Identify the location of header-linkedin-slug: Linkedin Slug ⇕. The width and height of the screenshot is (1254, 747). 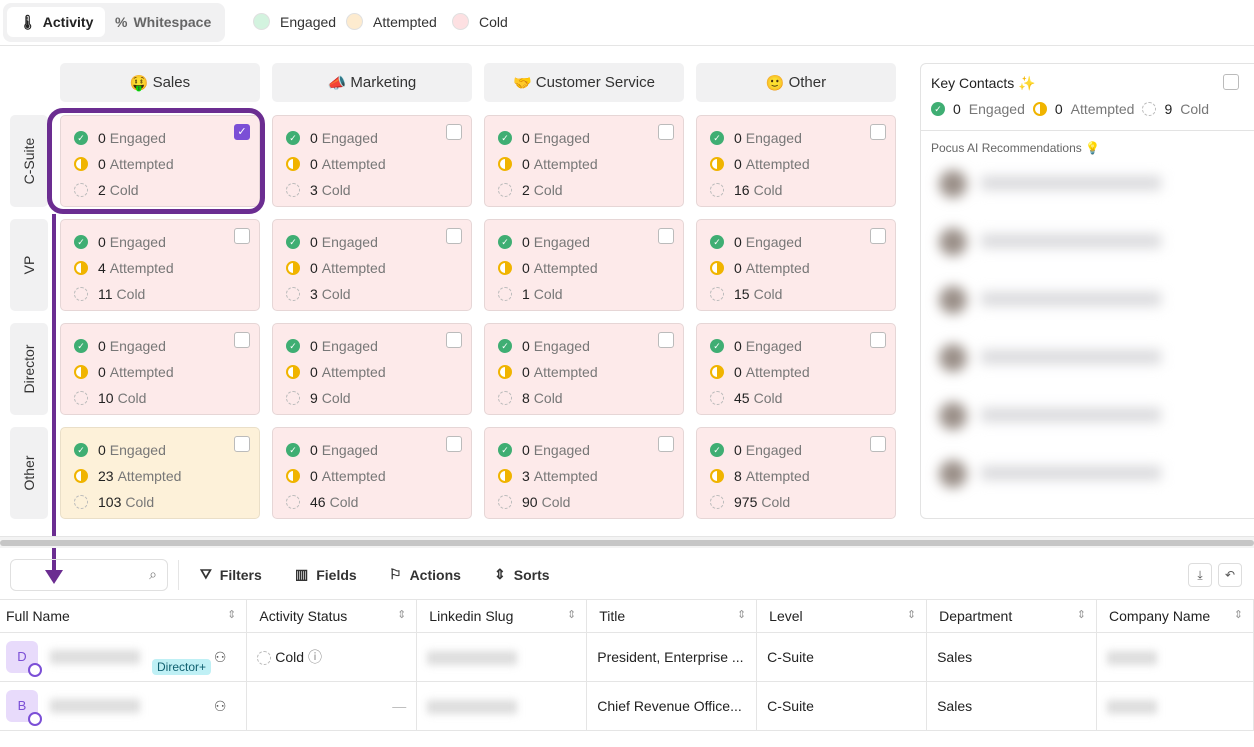
(502, 616).